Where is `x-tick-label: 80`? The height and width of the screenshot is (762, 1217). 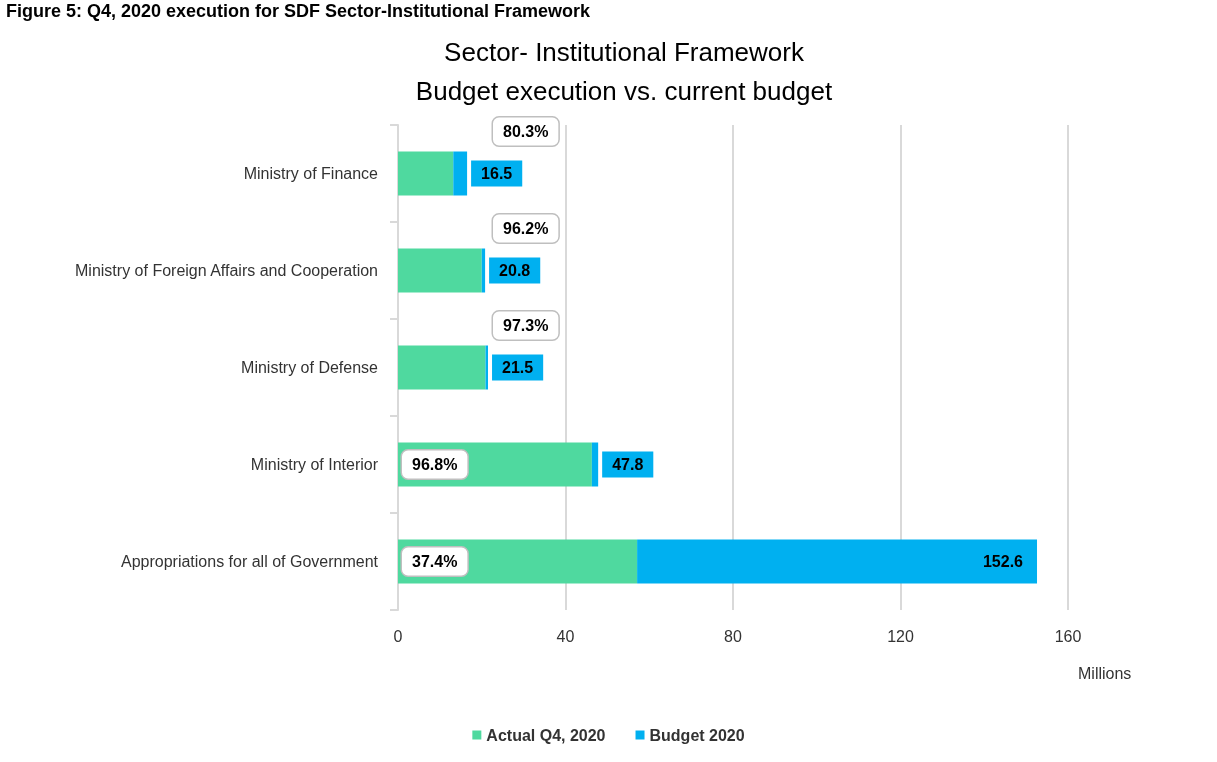 x-tick-label: 80 is located at coordinates (733, 636).